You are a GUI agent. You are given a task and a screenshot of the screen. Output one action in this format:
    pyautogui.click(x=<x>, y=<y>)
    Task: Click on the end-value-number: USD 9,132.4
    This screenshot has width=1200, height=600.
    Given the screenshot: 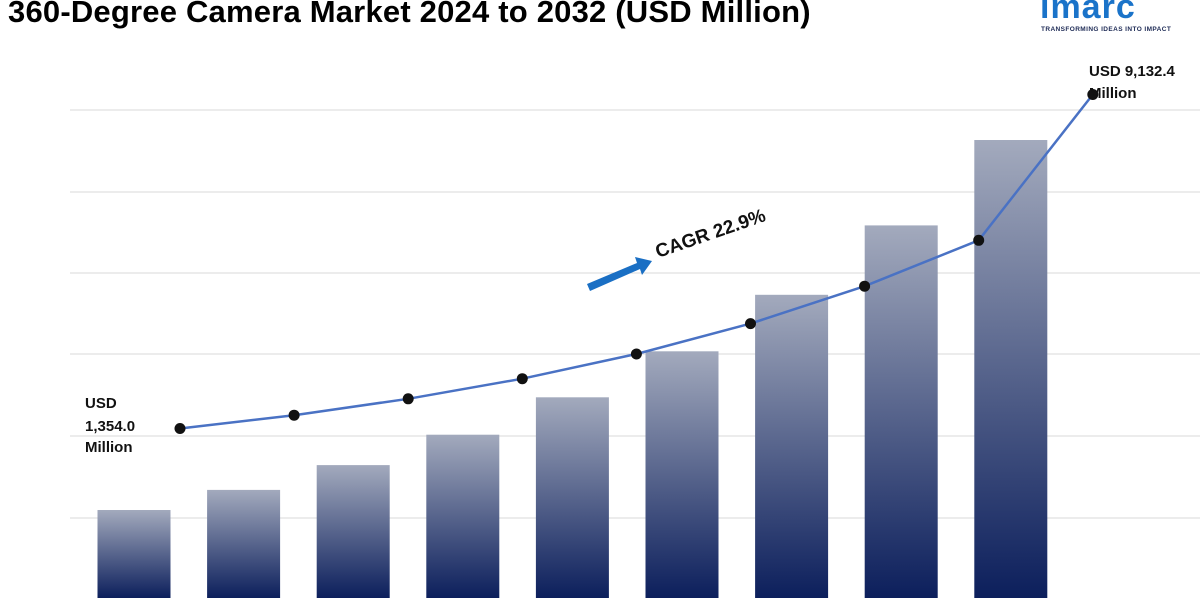 What is the action you would take?
    pyautogui.click(x=1132, y=71)
    